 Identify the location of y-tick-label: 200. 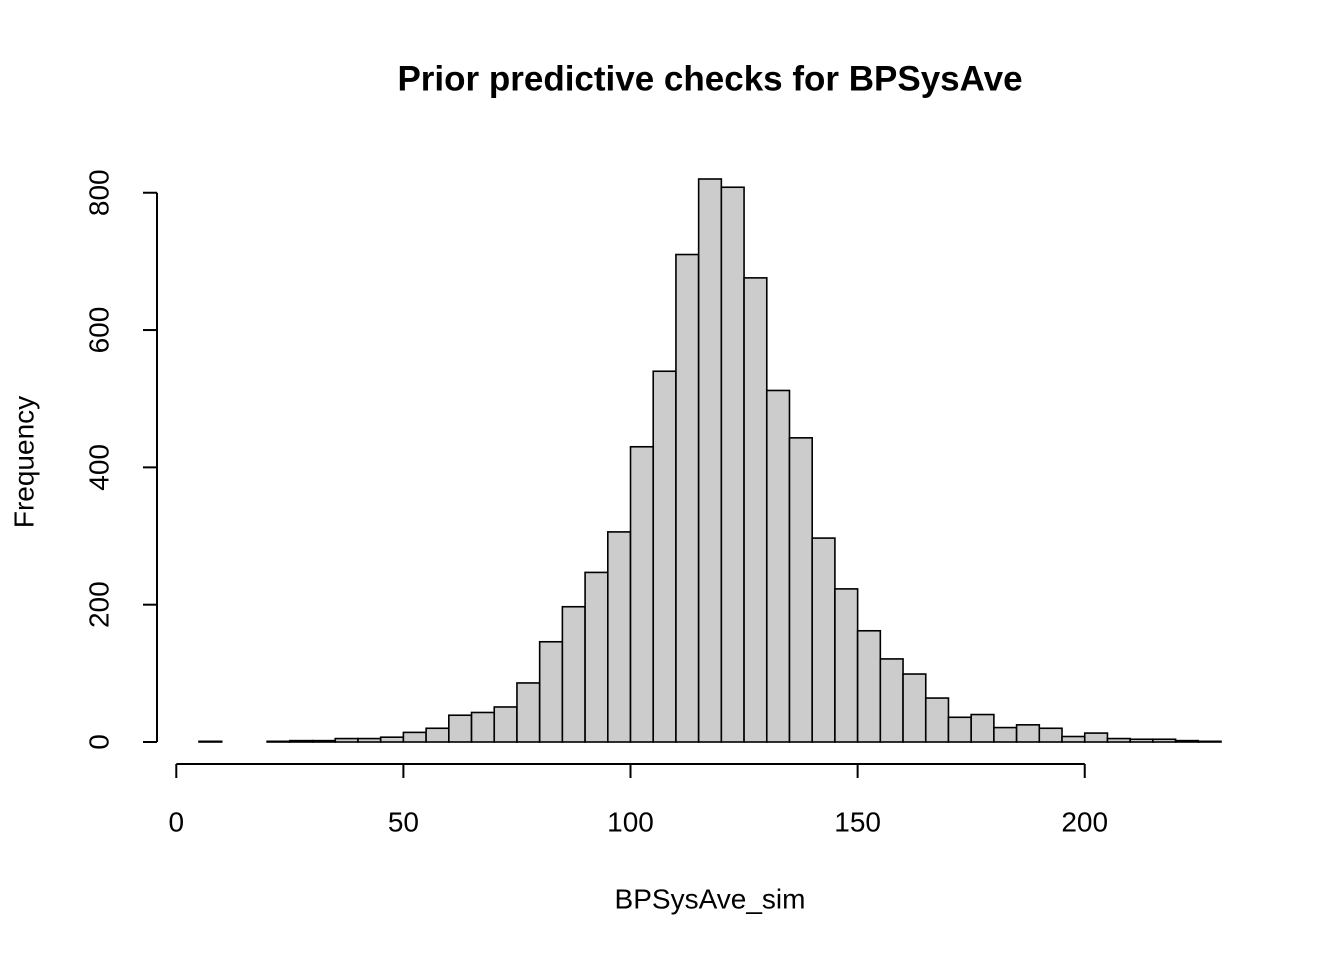
(98, 604).